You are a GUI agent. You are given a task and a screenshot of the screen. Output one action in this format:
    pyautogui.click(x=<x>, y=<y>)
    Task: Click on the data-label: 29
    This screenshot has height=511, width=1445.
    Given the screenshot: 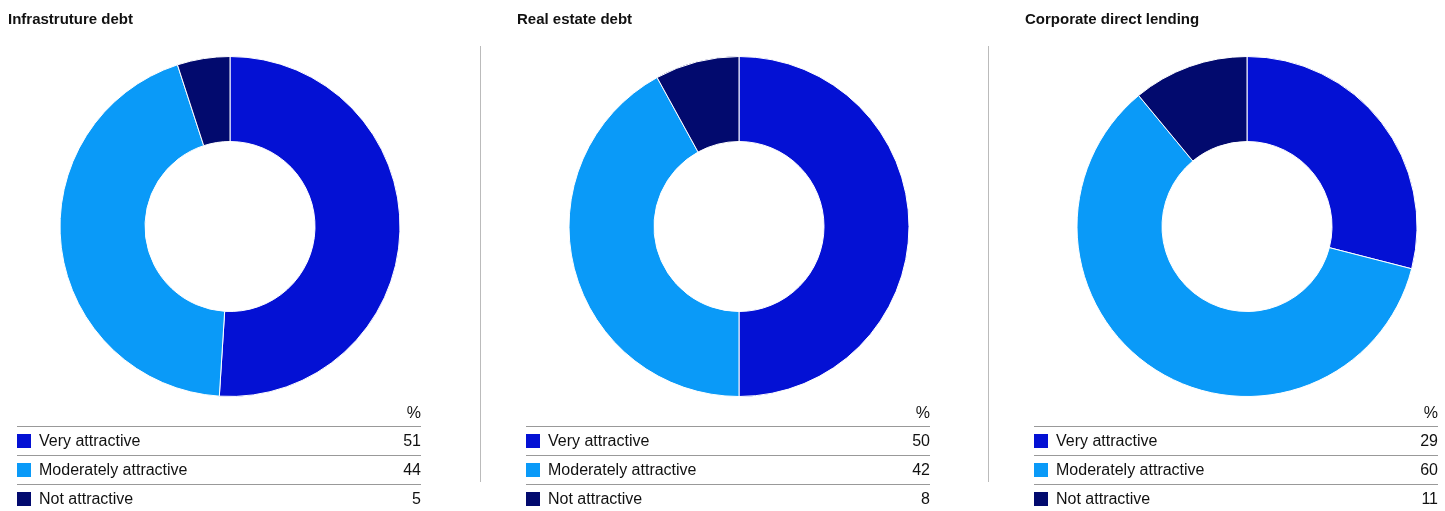 What is the action you would take?
    pyautogui.click(x=1429, y=441)
    